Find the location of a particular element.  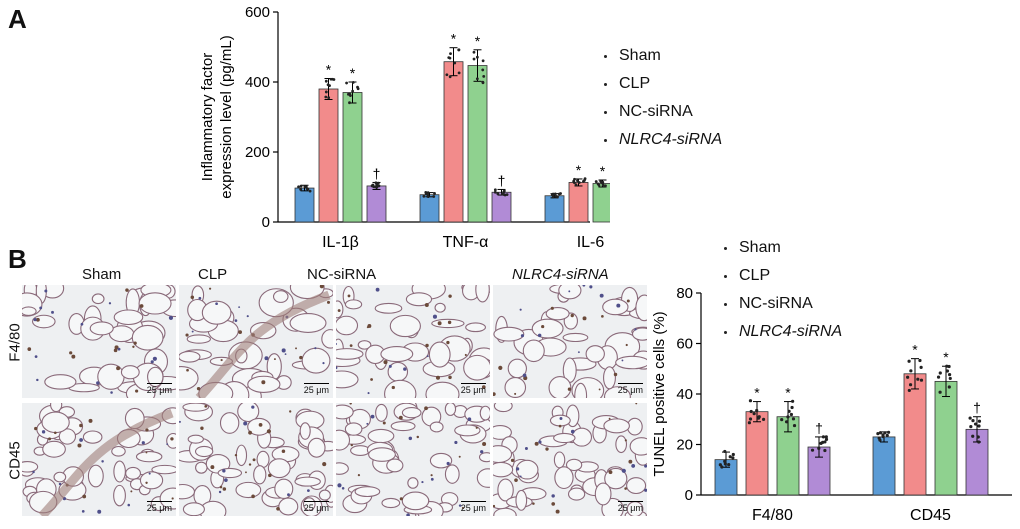

x-tick-label: F4/80 is located at coordinates (772, 515).